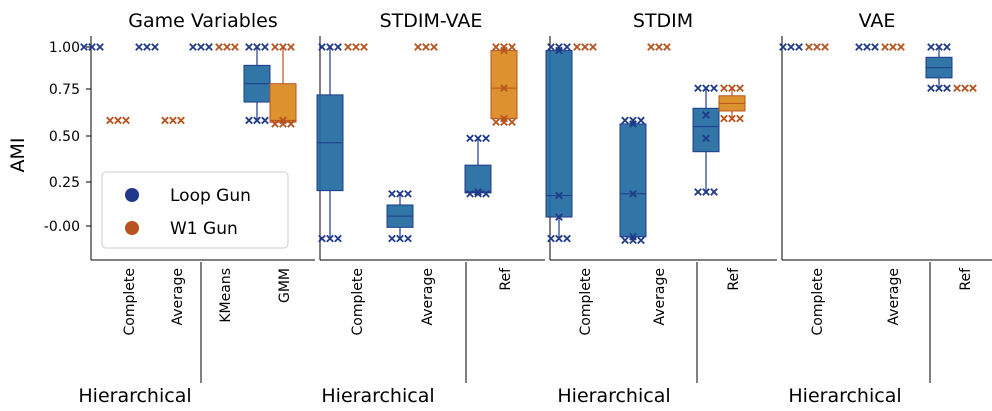  I want to click on panel-title-game-variables: Game Variables, so click(202, 21).